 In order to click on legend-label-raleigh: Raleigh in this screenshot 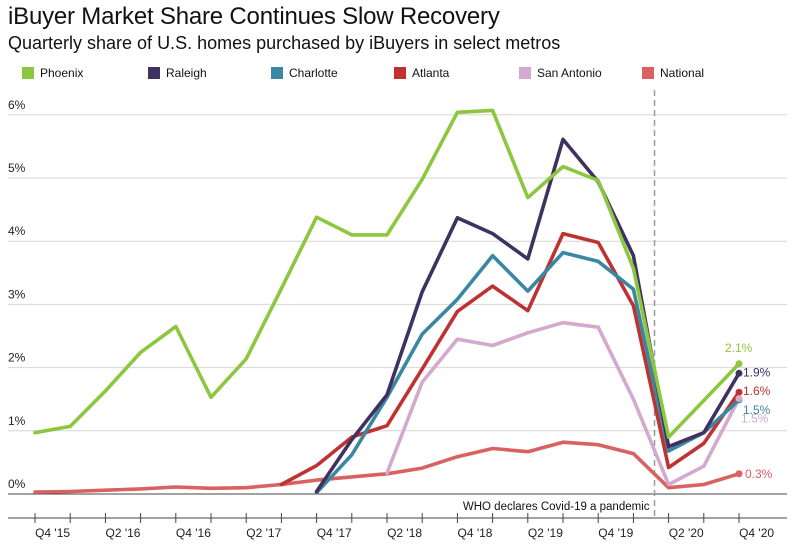, I will do `click(186, 73)`.